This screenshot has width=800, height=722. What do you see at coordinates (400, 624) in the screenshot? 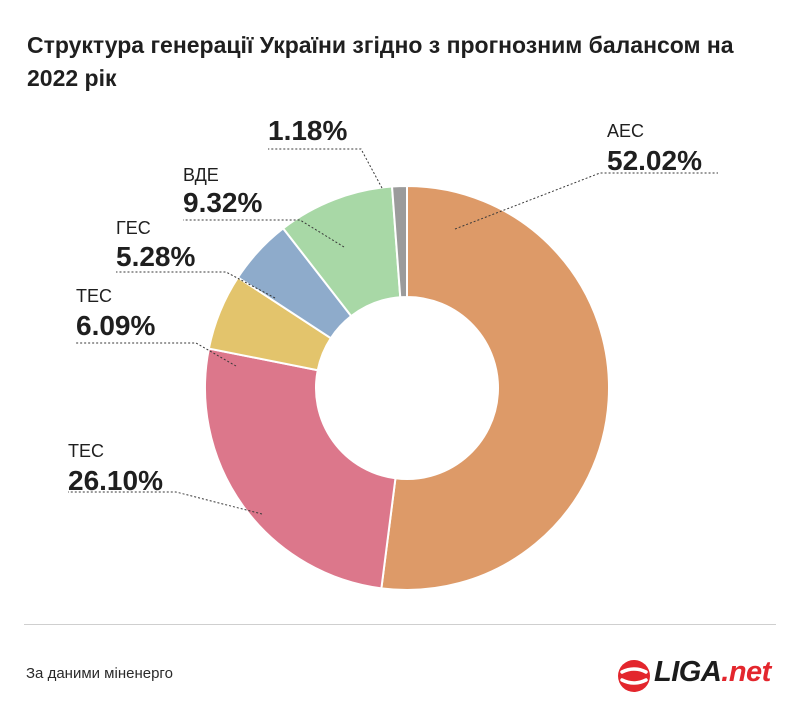
I see `footer-divider` at bounding box center [400, 624].